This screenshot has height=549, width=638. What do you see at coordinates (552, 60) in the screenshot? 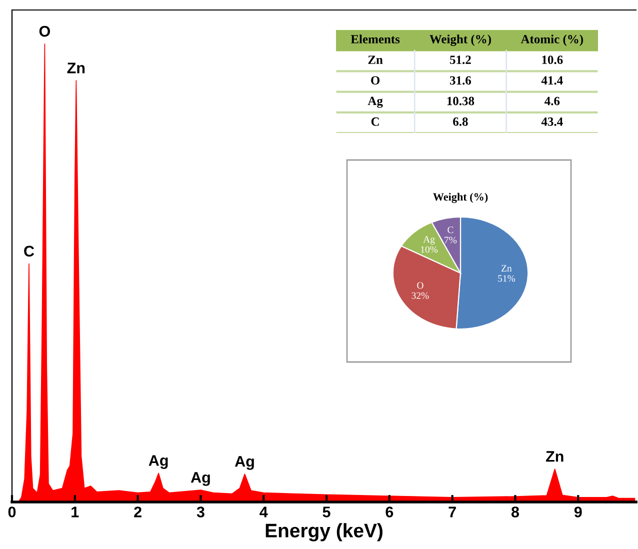
I see `text: 10.6` at bounding box center [552, 60].